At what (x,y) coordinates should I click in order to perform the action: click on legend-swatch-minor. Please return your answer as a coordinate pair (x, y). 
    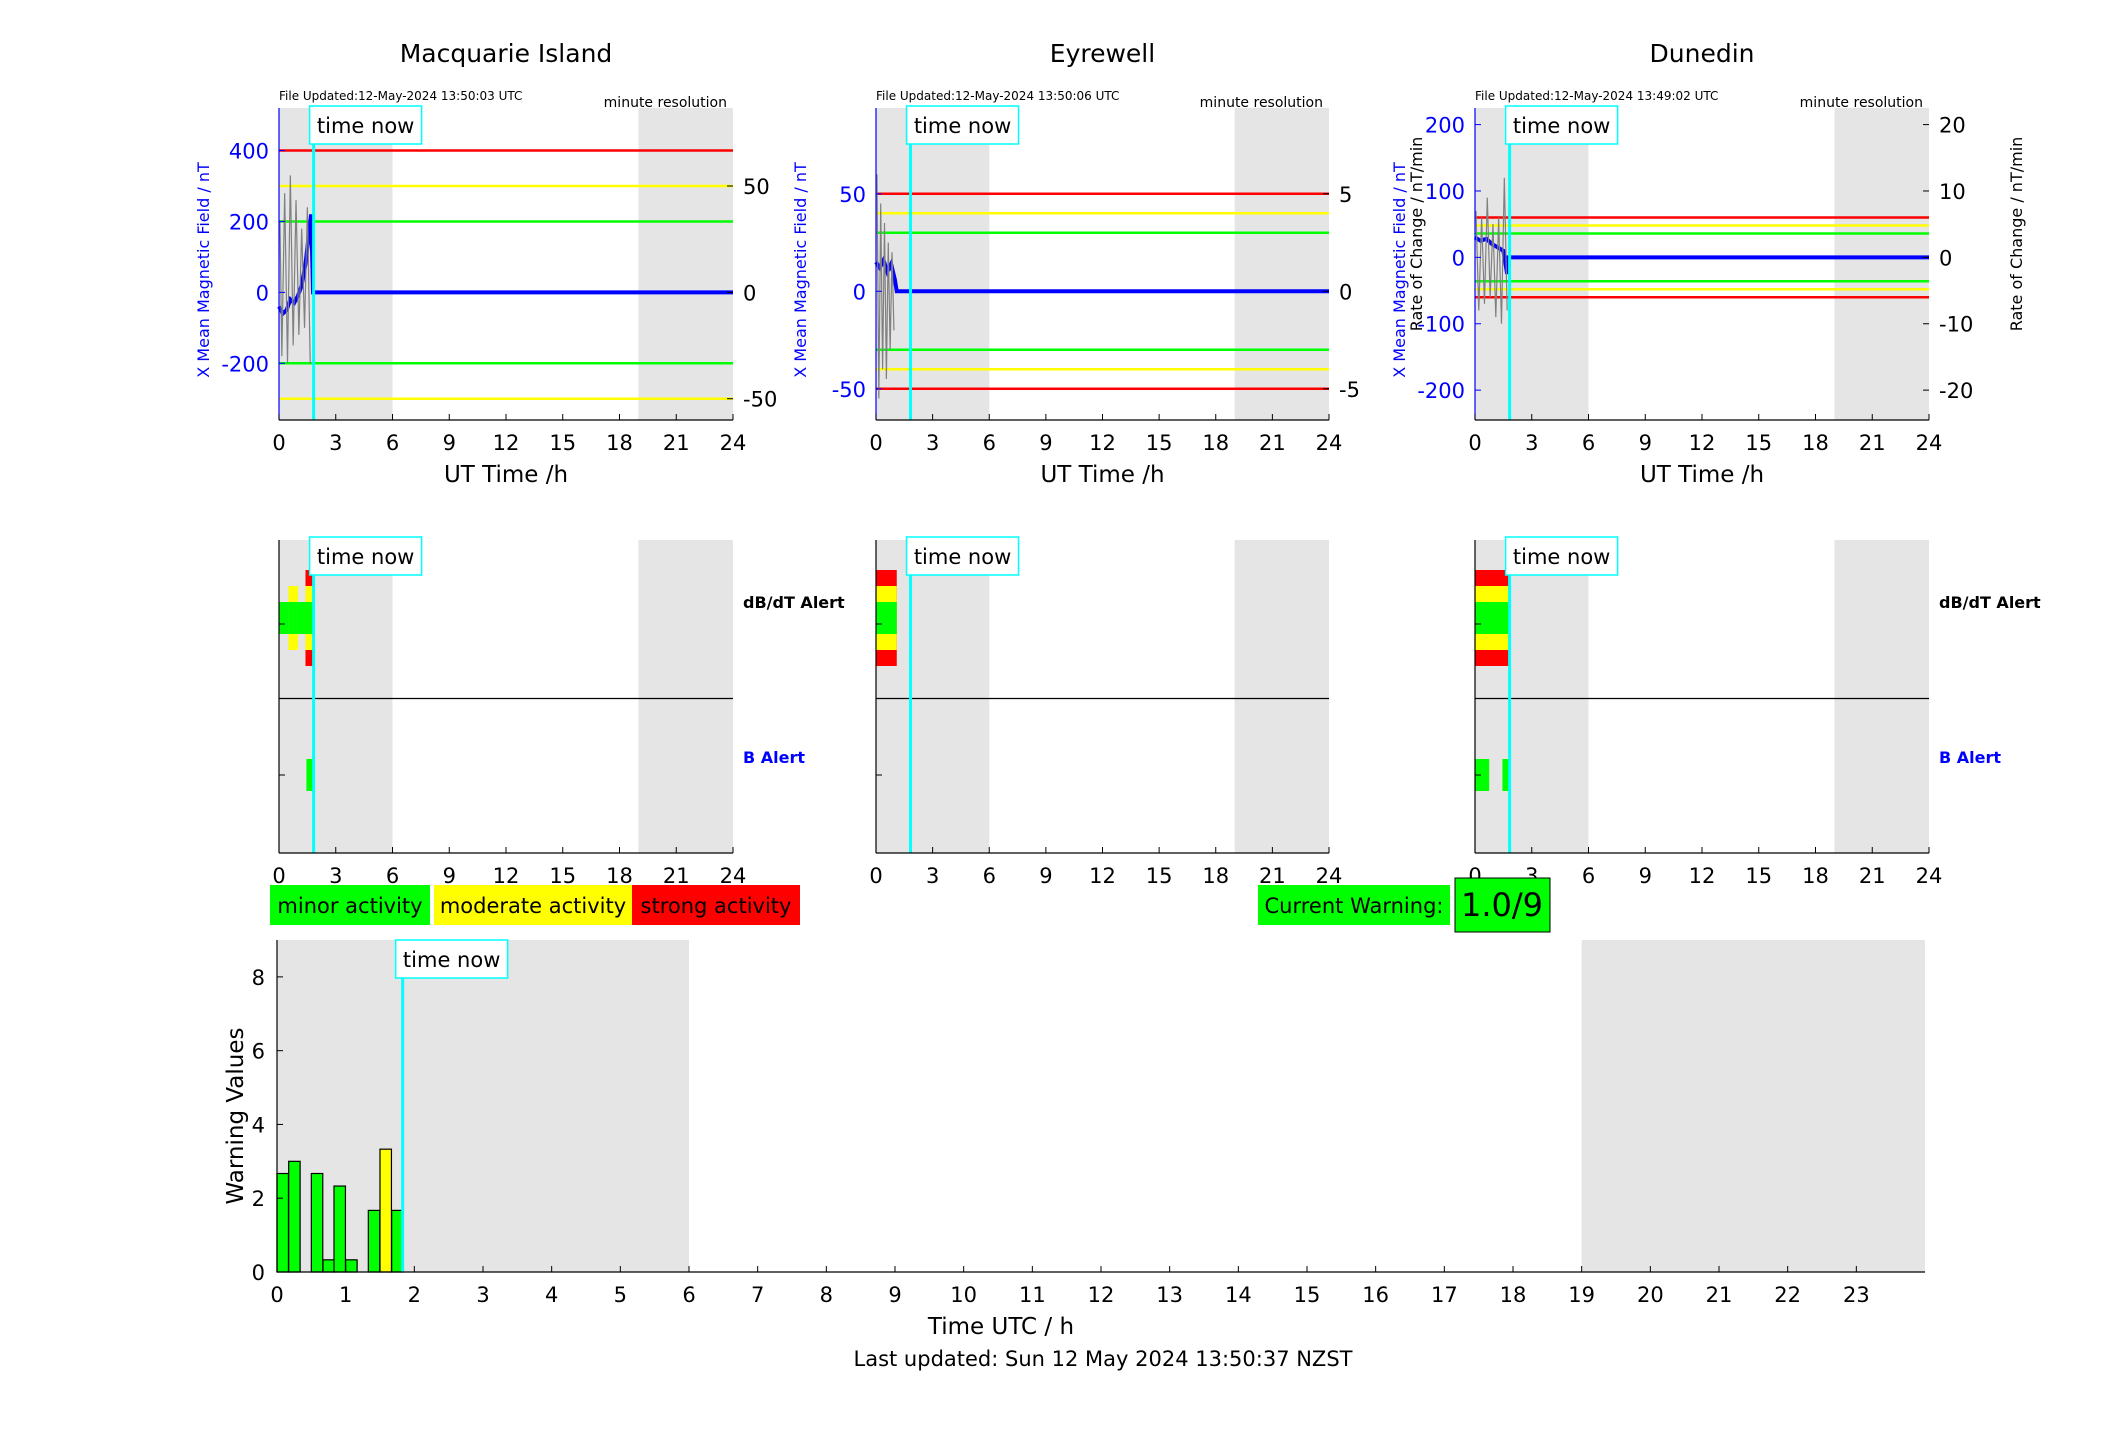
    Looking at the image, I should click on (350, 905).